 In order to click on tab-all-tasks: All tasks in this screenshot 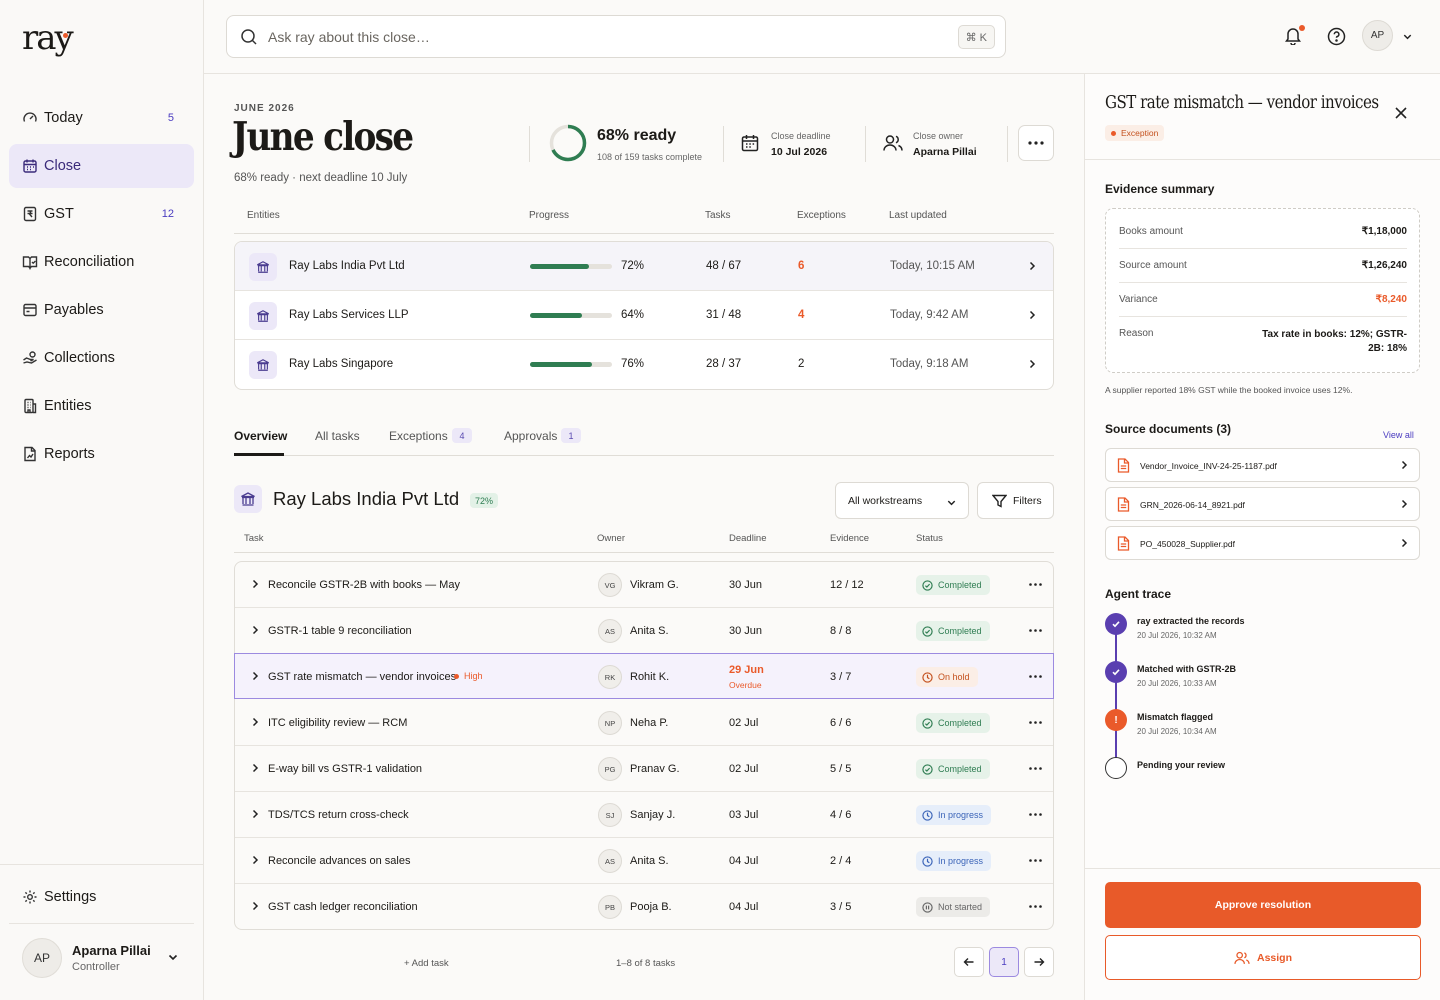, I will do `click(337, 436)`.